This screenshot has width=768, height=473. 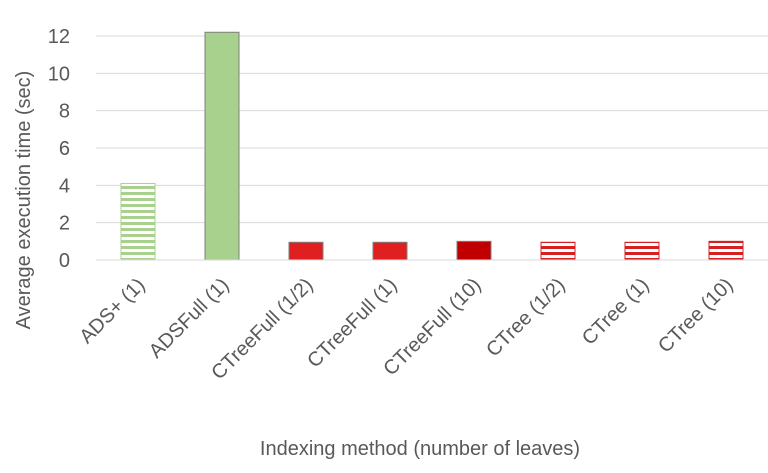 What do you see at coordinates (64, 186) in the screenshot?
I see `y-tick-label: 4` at bounding box center [64, 186].